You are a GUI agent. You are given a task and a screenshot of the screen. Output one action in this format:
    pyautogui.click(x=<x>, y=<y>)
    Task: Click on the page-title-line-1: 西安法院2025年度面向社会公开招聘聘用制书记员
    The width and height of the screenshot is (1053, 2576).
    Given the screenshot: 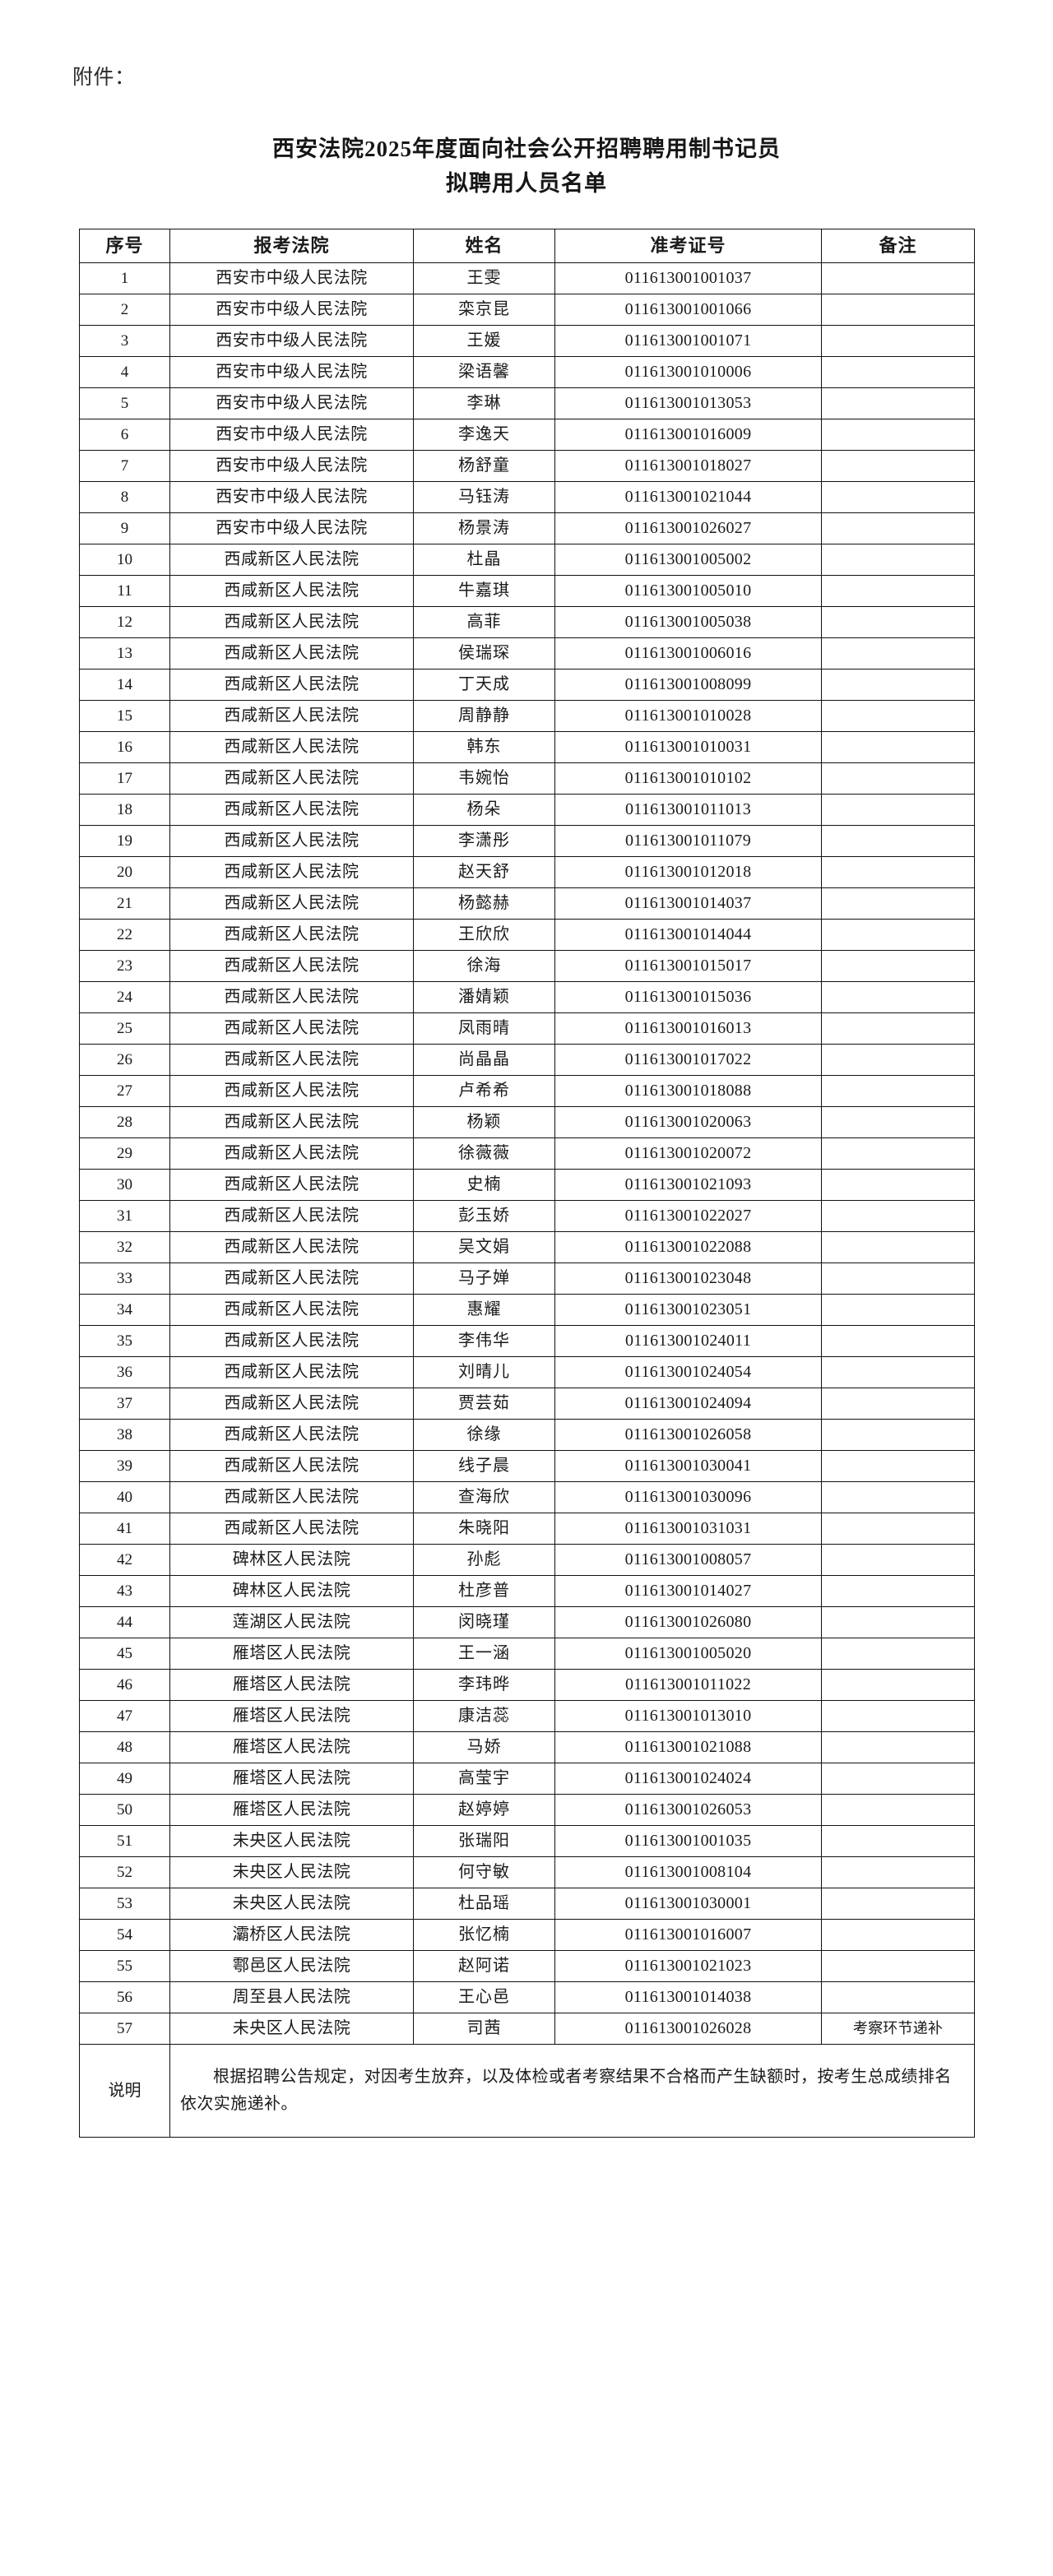 What is the action you would take?
    pyautogui.click(x=526, y=149)
    